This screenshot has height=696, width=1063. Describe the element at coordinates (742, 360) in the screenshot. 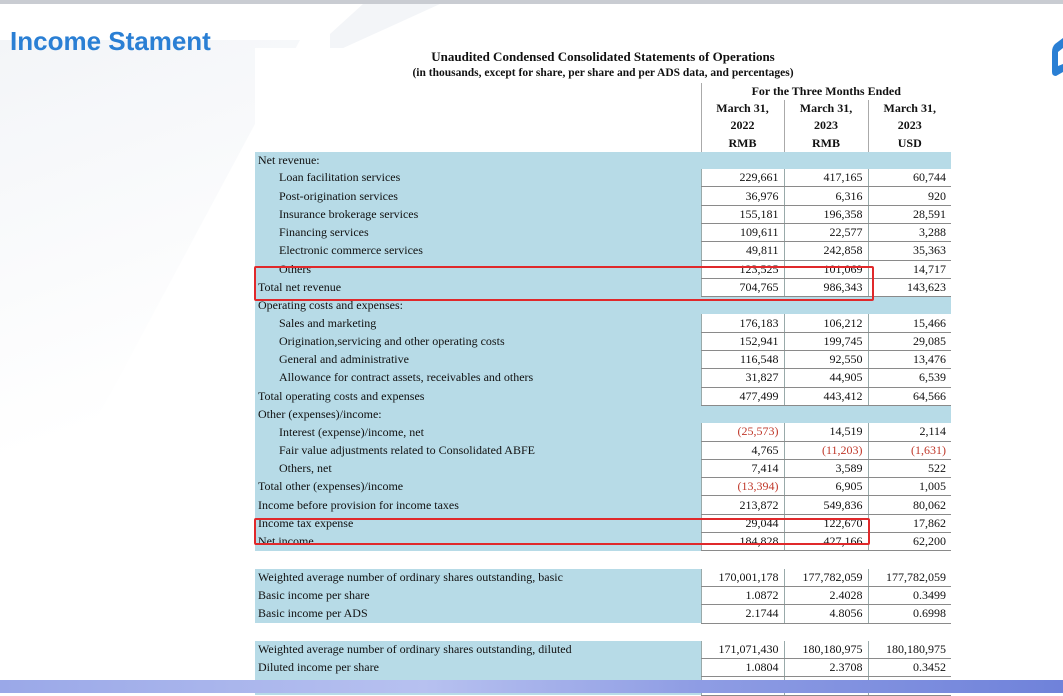

I see `row-value: 116,548` at that location.